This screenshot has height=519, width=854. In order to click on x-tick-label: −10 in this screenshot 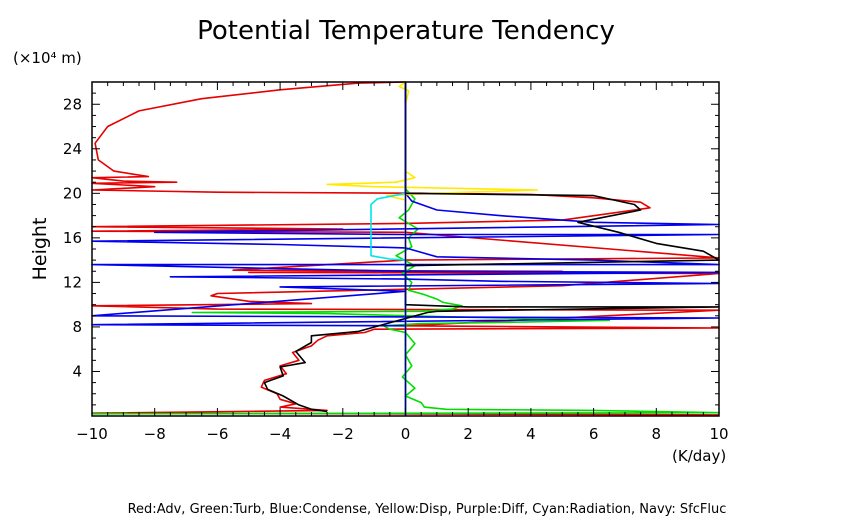, I will do `click(92, 434)`.